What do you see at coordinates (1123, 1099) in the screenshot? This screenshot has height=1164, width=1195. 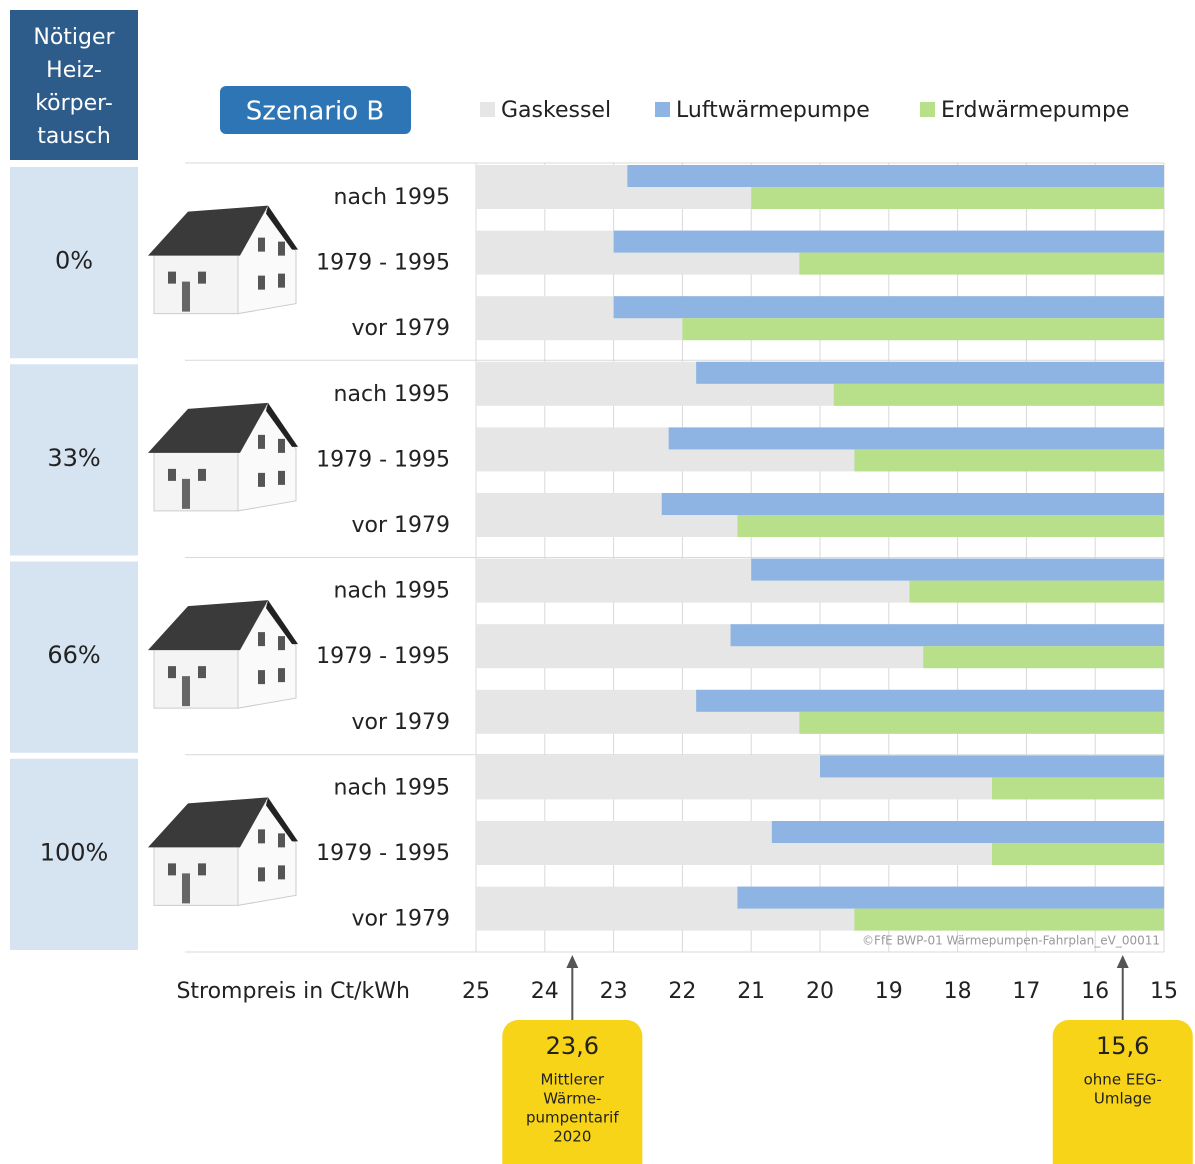 I see `annotation-text: Umlage` at bounding box center [1123, 1099].